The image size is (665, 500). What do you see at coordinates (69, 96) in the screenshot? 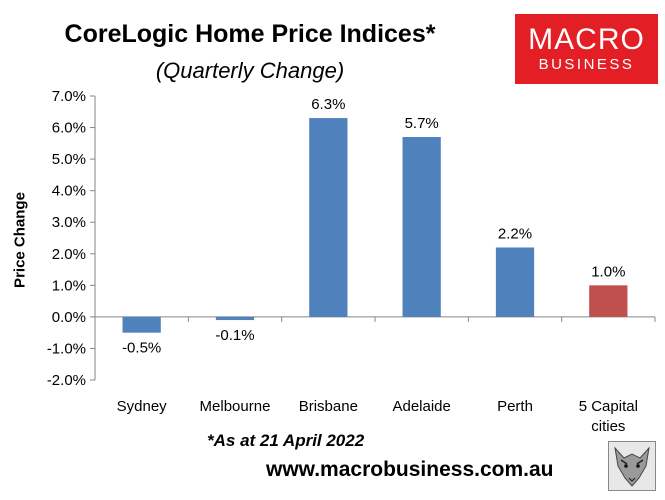
I see `y-tick-label: 7.0%` at bounding box center [69, 96].